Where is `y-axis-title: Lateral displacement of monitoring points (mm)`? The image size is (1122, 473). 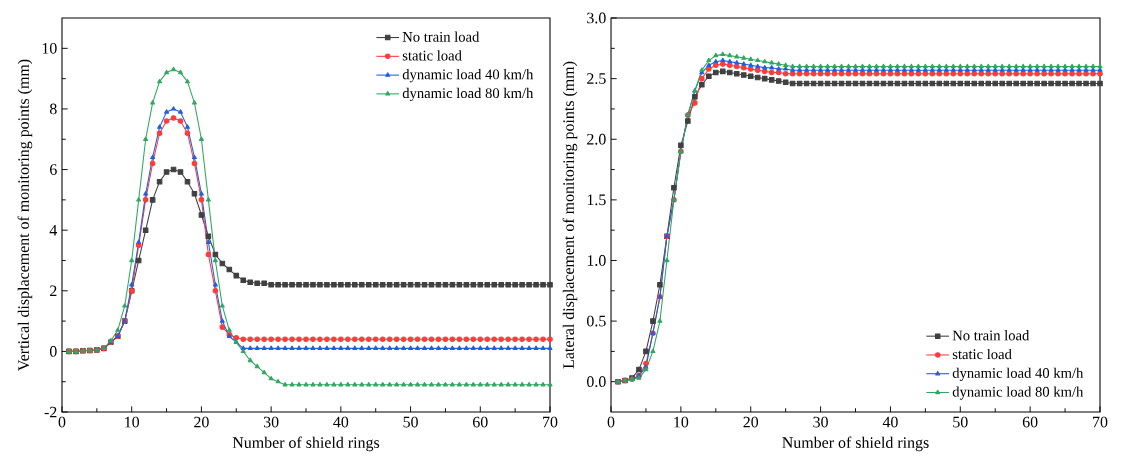 y-axis-title: Lateral displacement of monitoring points (mm) is located at coordinates (570, 215).